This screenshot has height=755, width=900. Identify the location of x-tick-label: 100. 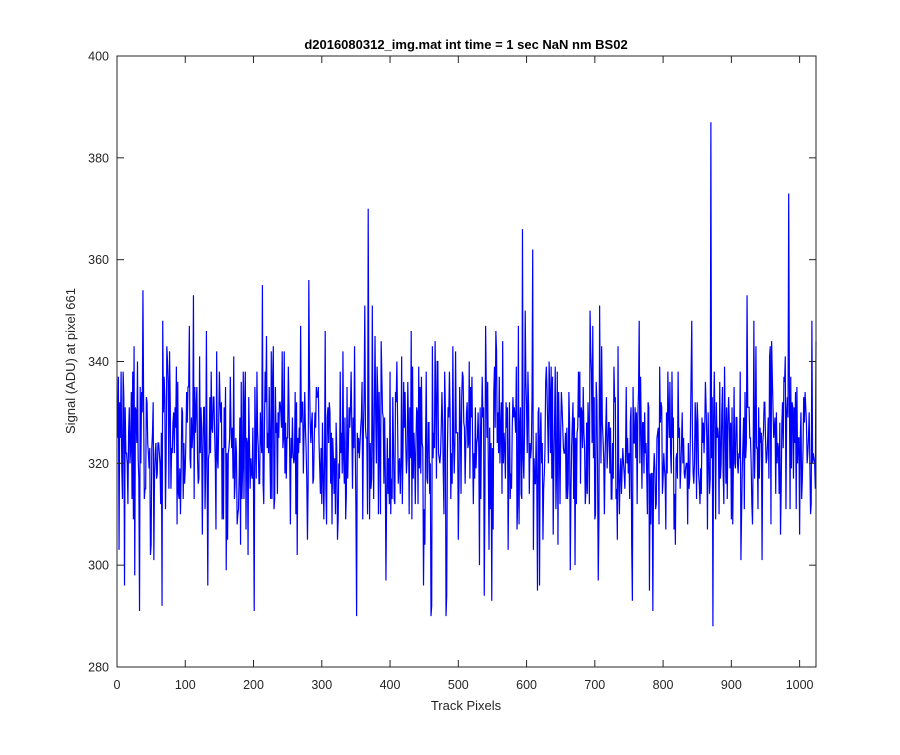
(185, 685).